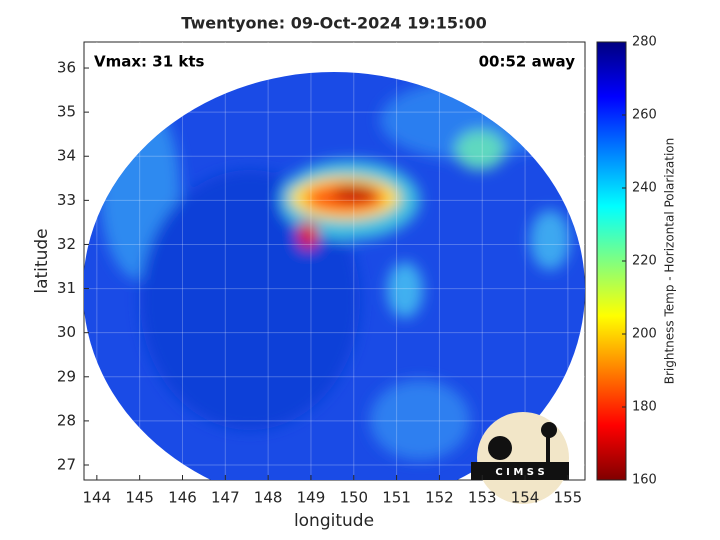 Image resolution: width=720 pixels, height=540 pixels. Describe the element at coordinates (42, 260) in the screenshot. I see `y-axis-label: latitude` at that location.